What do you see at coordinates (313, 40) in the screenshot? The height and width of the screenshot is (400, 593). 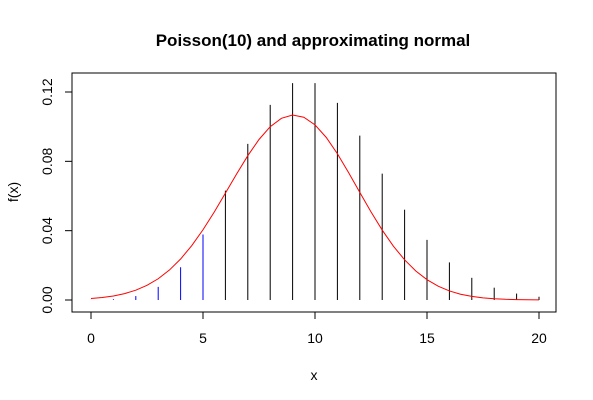 I see `chart-title: Poisson(10) and approximating normal` at bounding box center [313, 40].